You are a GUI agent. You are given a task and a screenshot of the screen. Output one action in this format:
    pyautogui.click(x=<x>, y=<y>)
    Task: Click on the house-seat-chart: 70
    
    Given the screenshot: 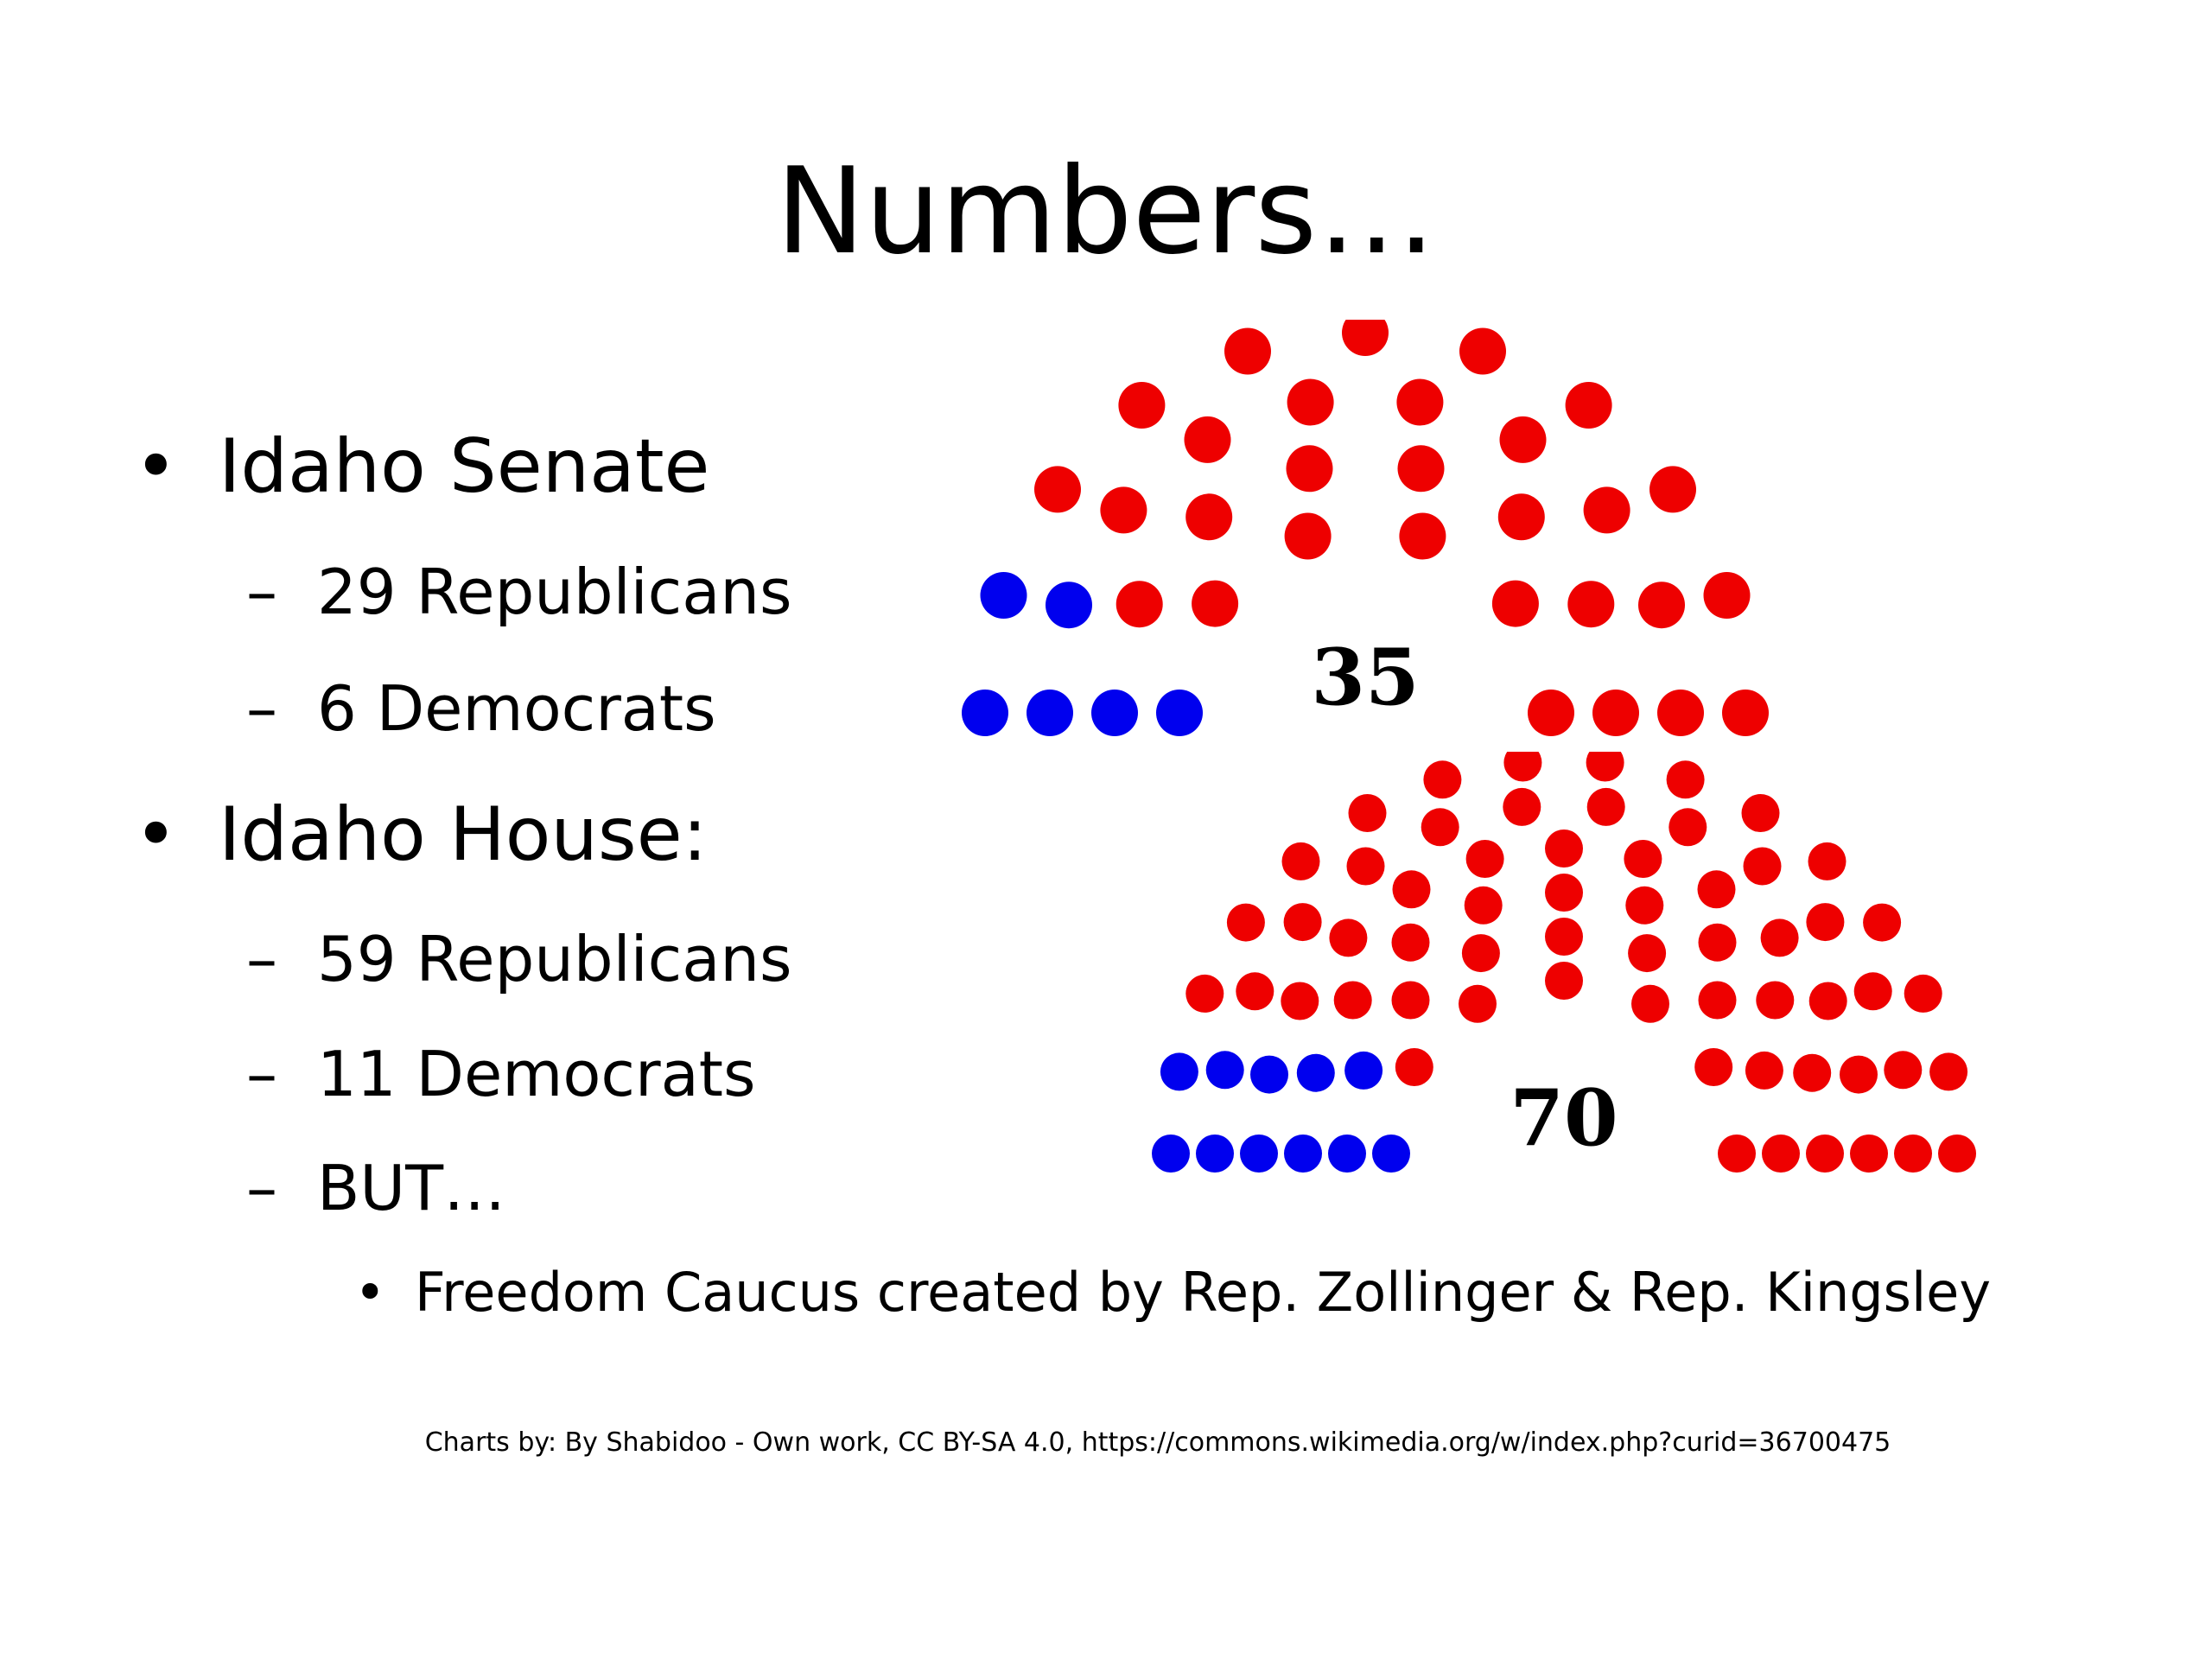 What is the action you would take?
    pyautogui.click(x=1564, y=963)
    